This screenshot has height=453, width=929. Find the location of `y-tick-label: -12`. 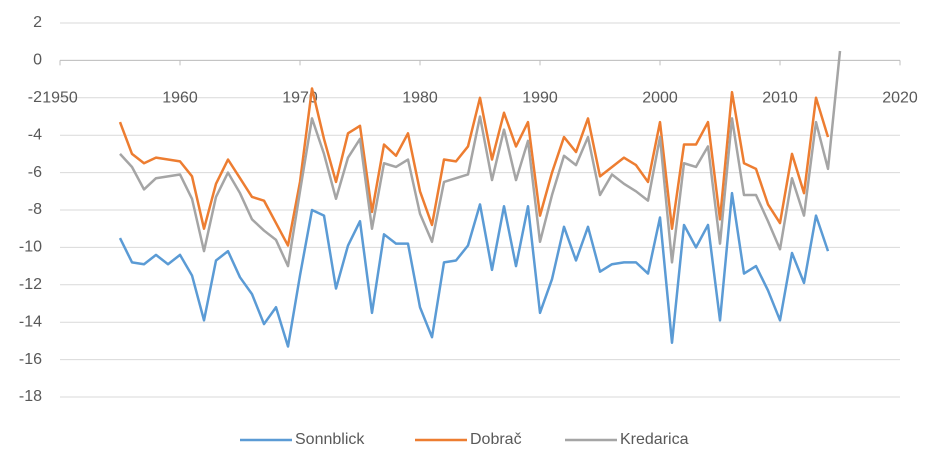

y-tick-label: -12 is located at coordinates (30, 284).